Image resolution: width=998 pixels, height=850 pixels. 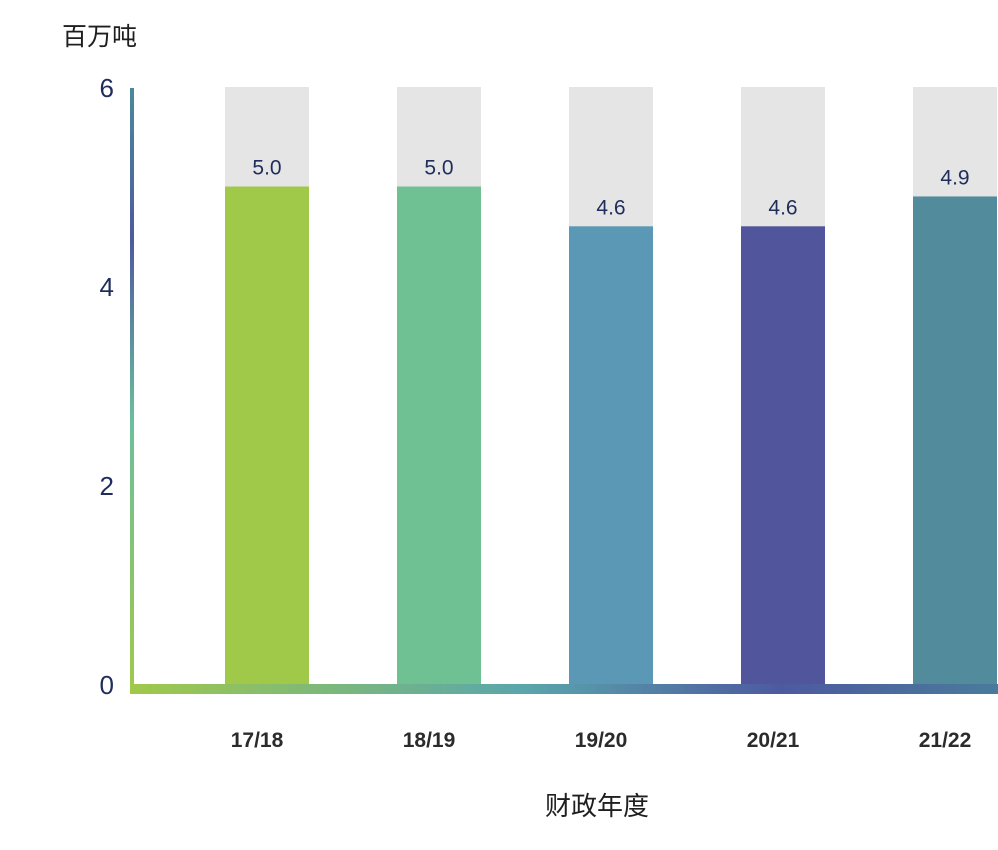 What do you see at coordinates (564, 689) in the screenshot?
I see `x-axis-line` at bounding box center [564, 689].